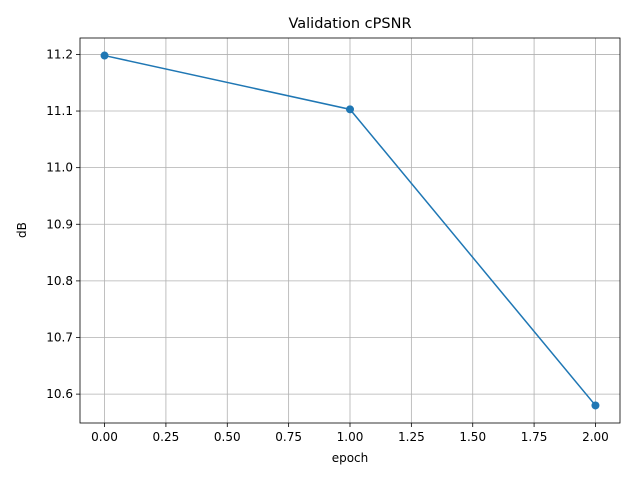 The height and width of the screenshot is (480, 640). What do you see at coordinates (227, 437) in the screenshot?
I see `x-tick-label: 0.50` at bounding box center [227, 437].